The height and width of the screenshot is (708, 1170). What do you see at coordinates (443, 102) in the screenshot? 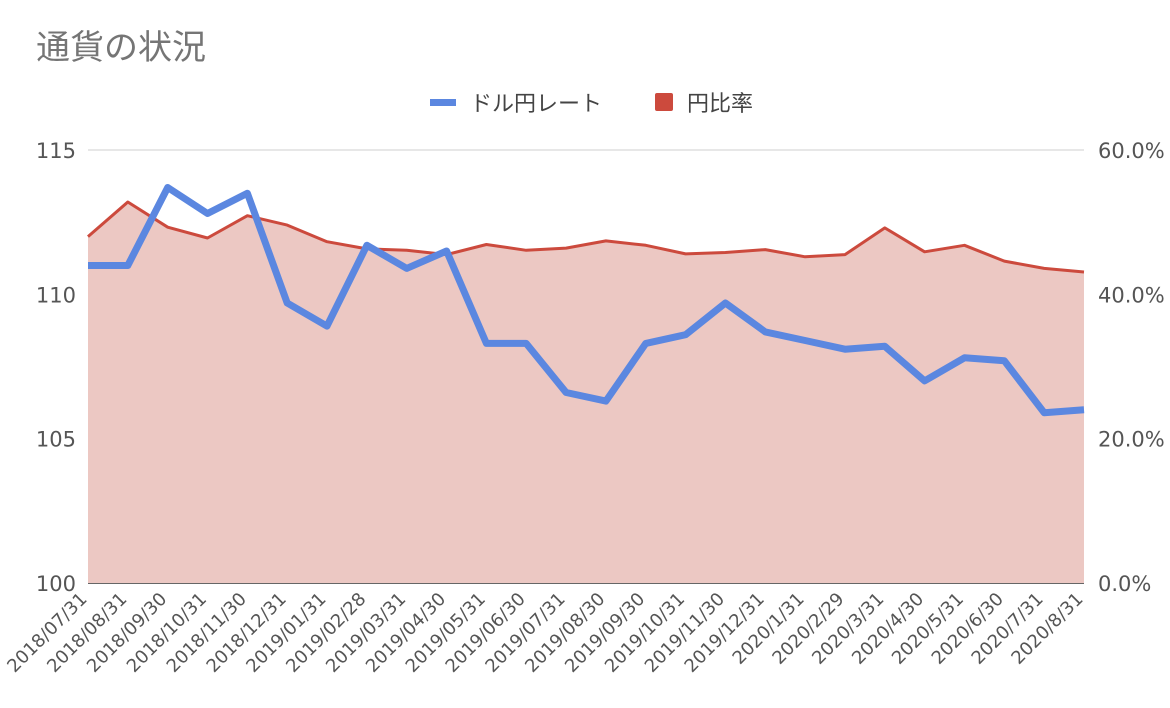
I see `legend-line-swatch` at bounding box center [443, 102].